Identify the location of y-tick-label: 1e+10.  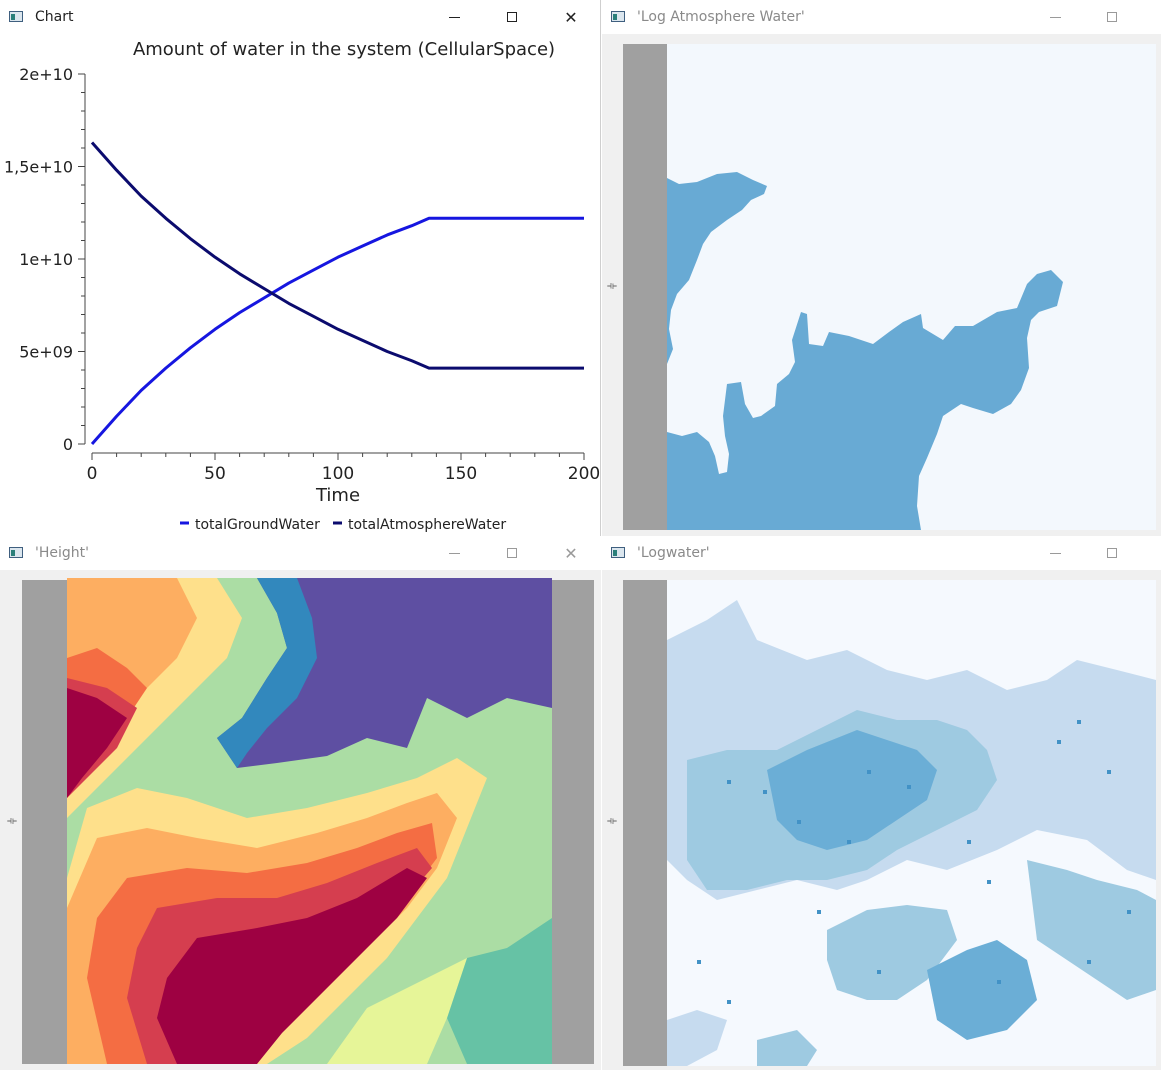
(46, 259).